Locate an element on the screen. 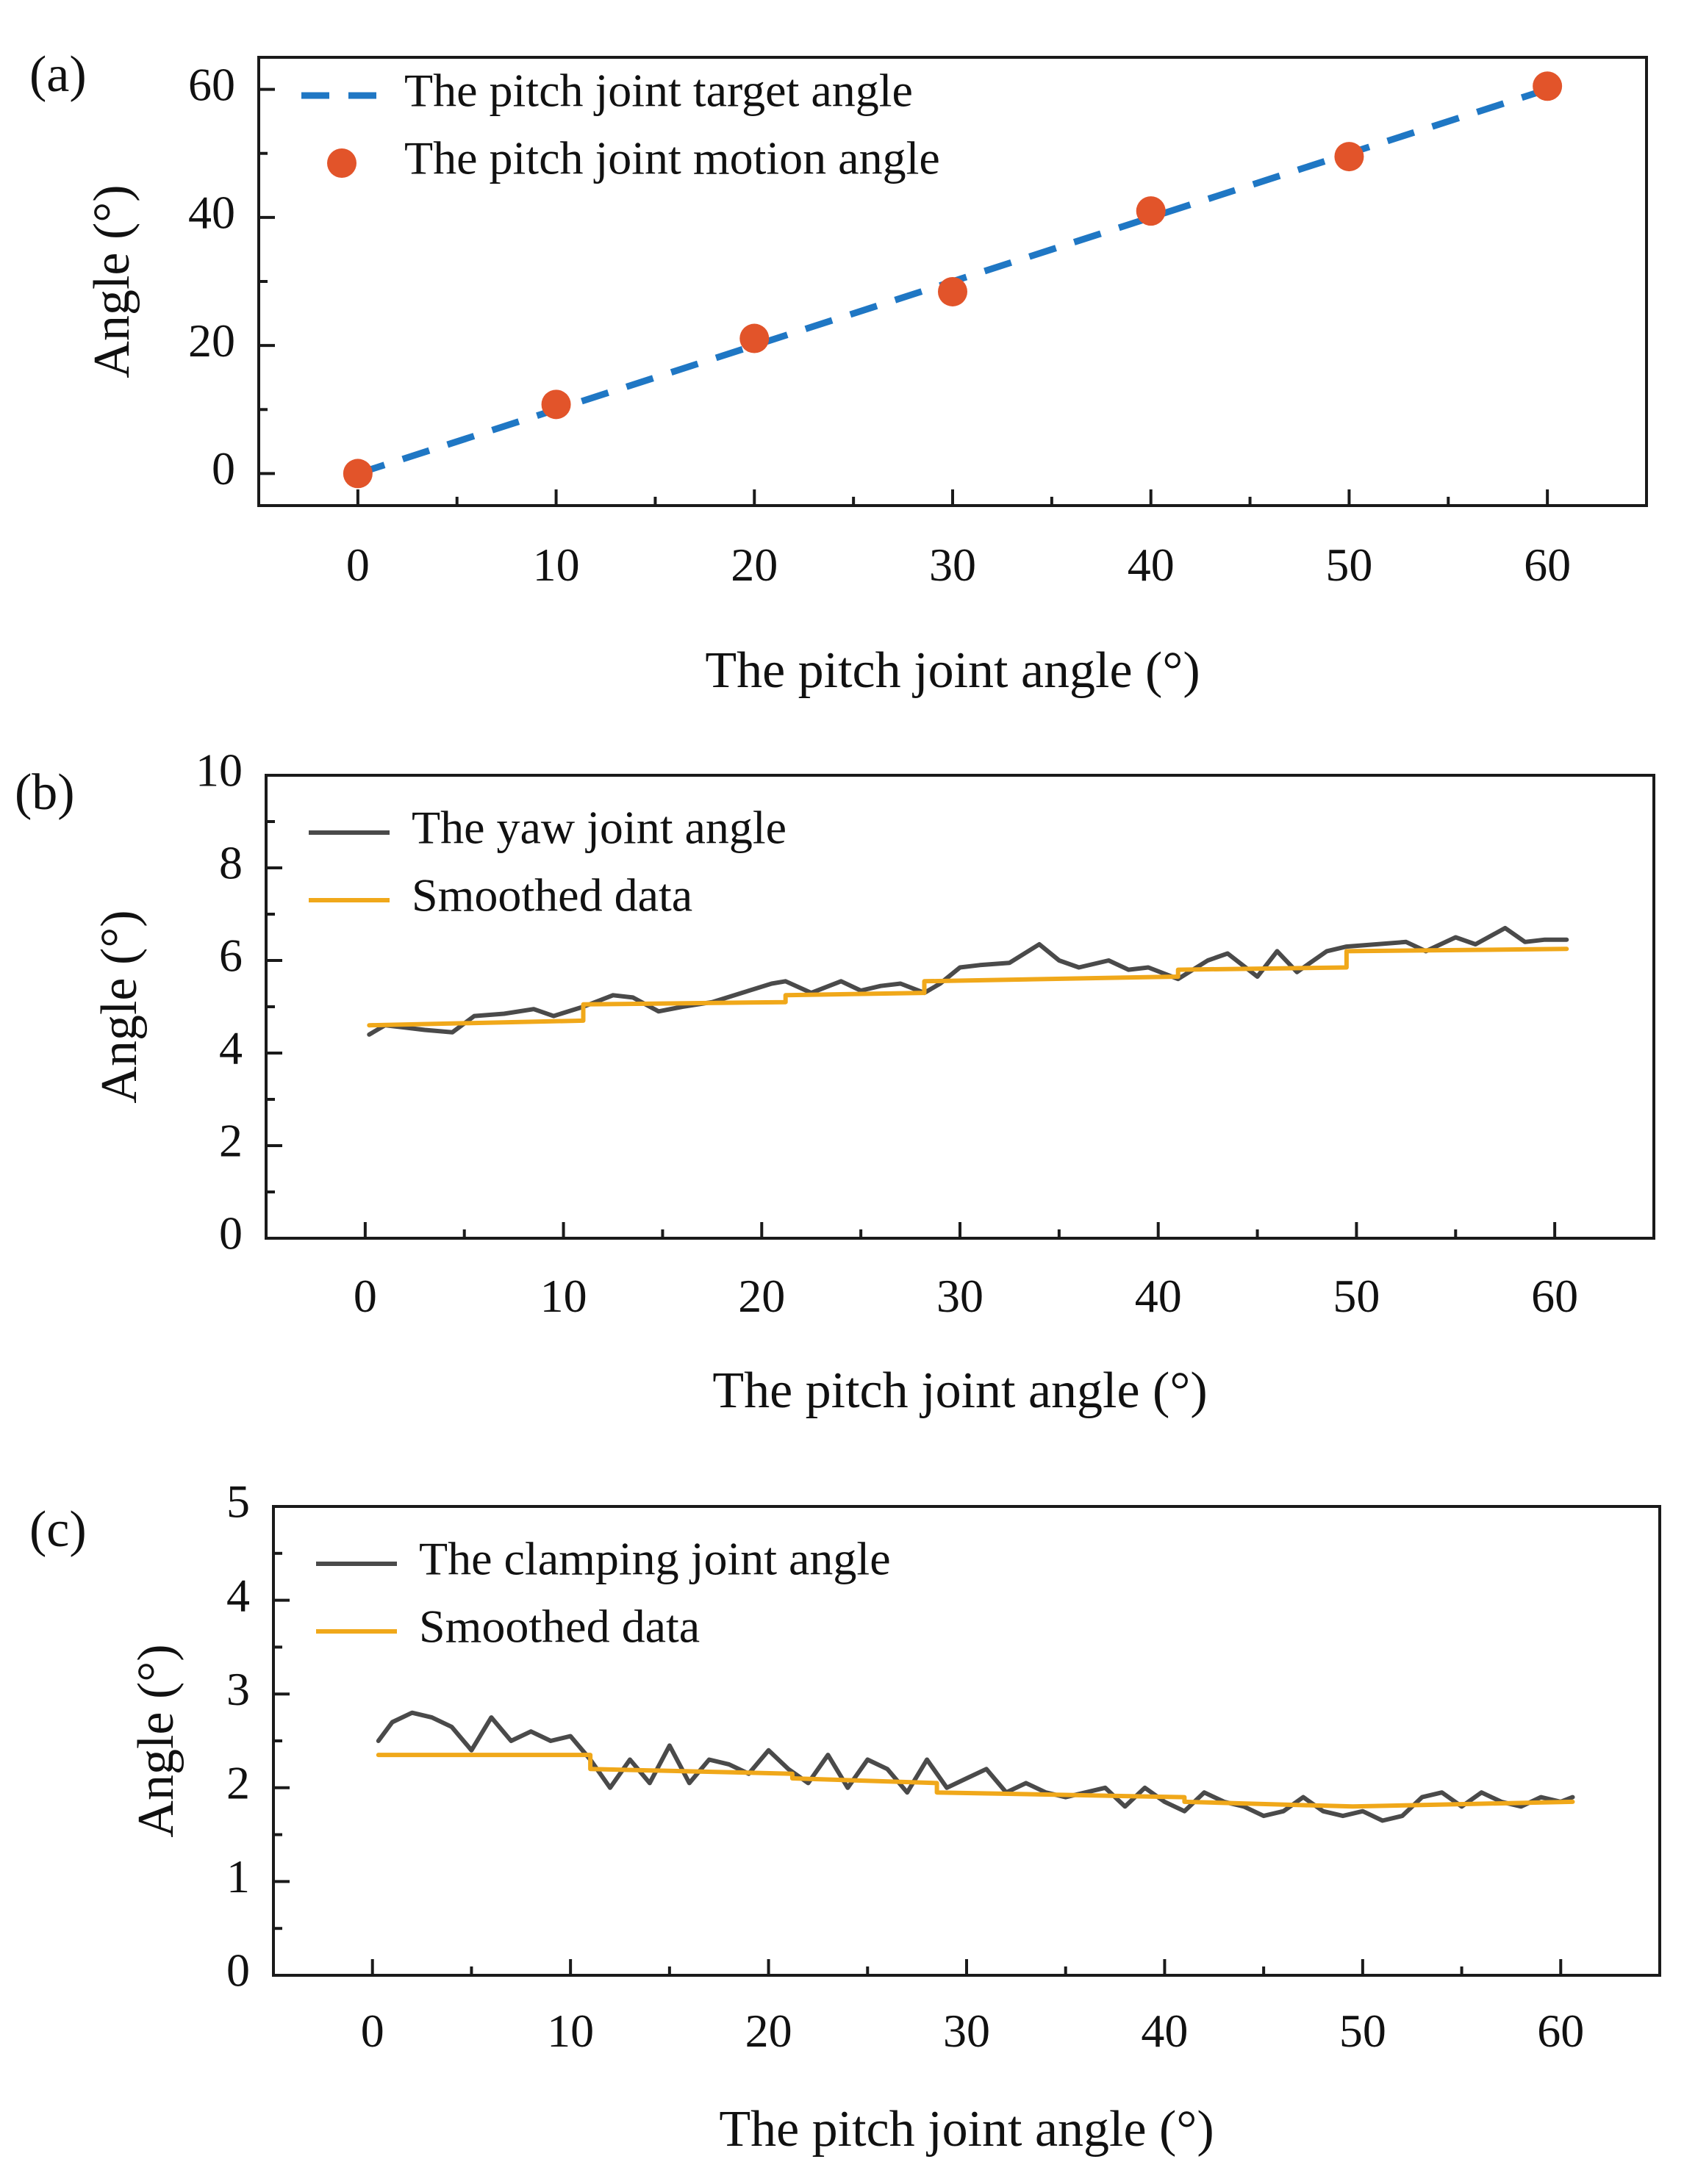 The width and height of the screenshot is (1684, 2184). y-tick-label: 8 is located at coordinates (231, 863).